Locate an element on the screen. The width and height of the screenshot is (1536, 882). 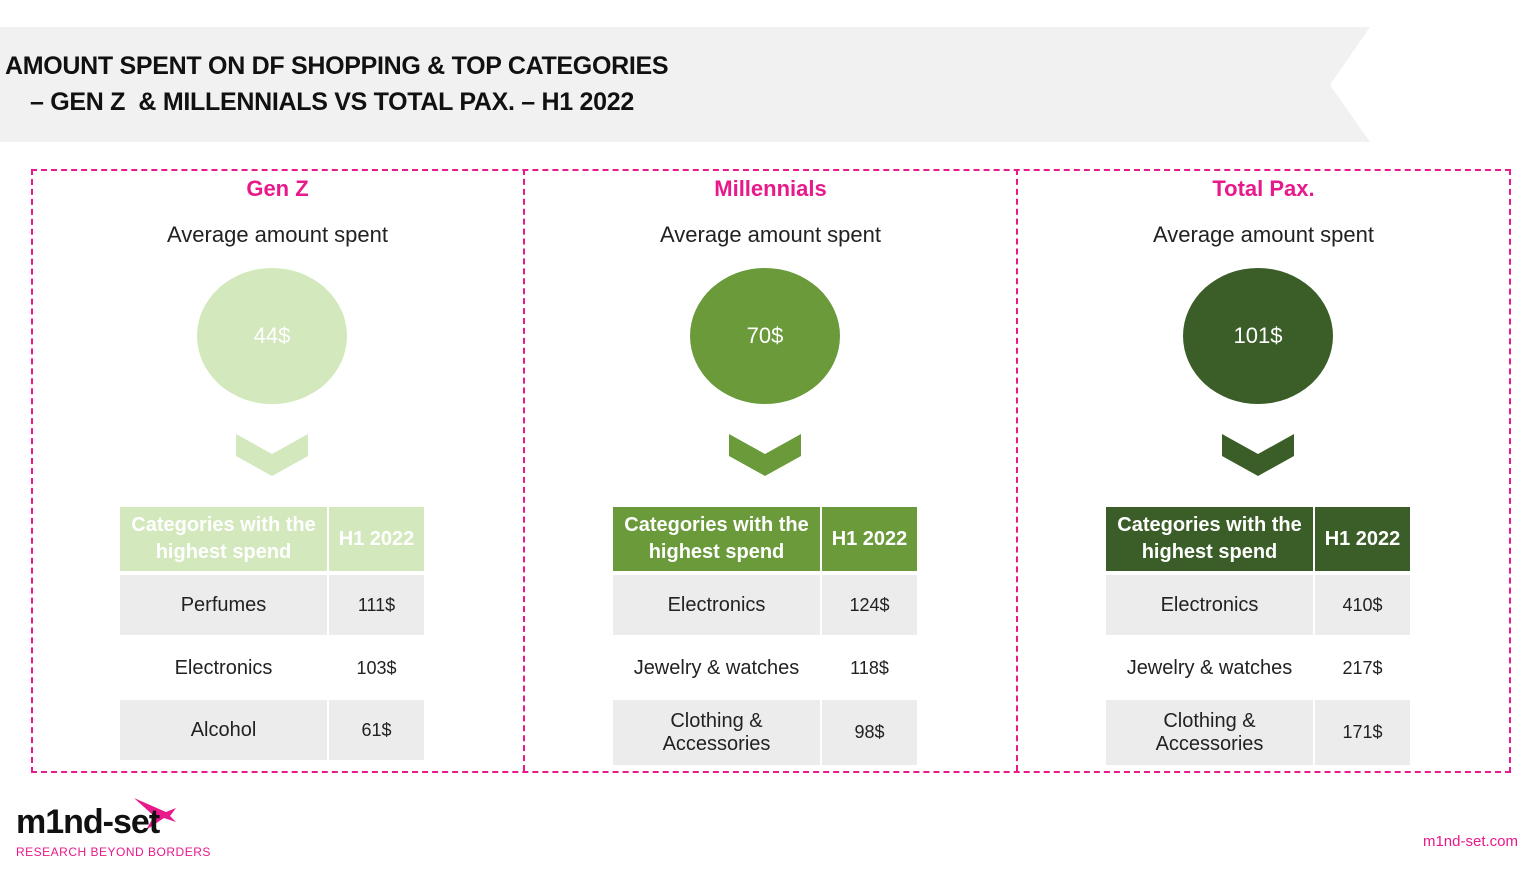
table-cell: 124$ is located at coordinates (869, 605).